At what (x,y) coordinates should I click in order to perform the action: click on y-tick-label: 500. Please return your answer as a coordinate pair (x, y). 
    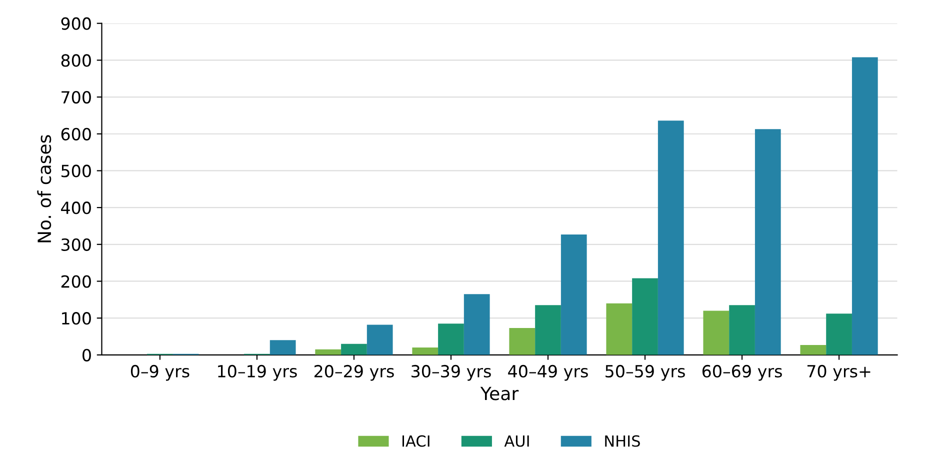
    Looking at the image, I should click on (76, 171).